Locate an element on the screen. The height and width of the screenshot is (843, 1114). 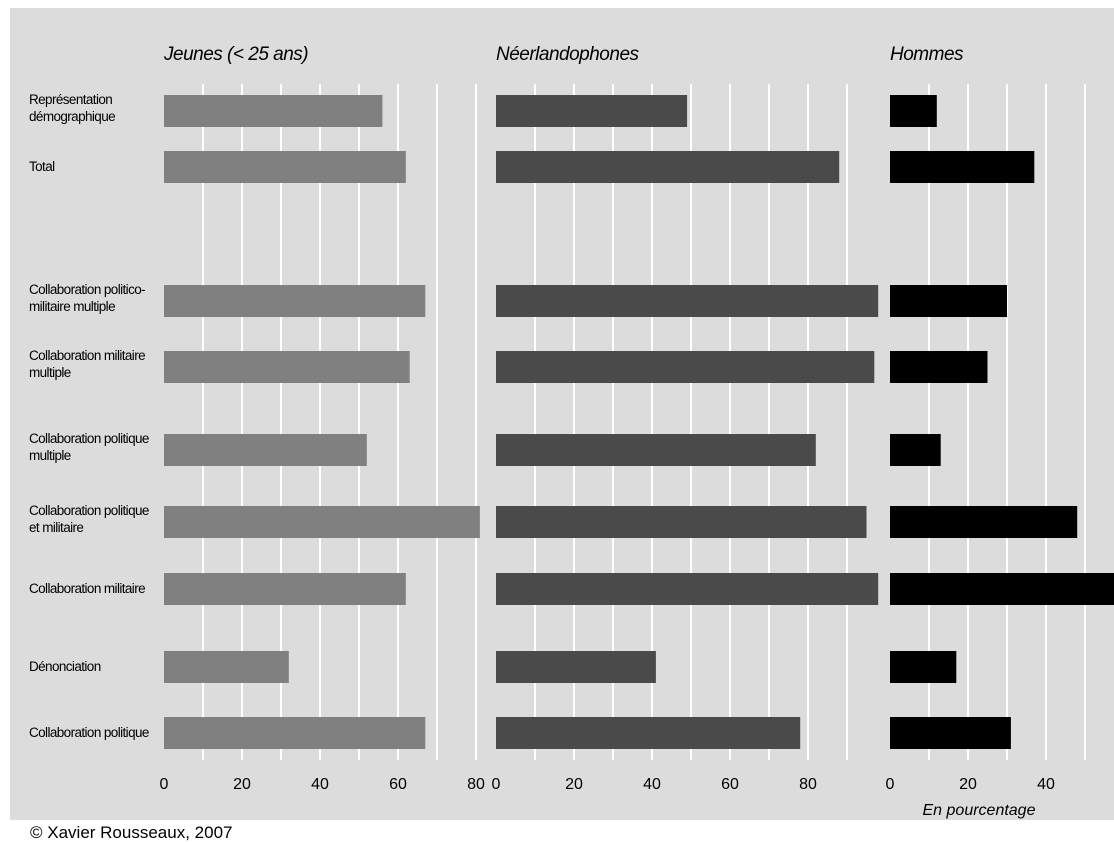
category-label-line: Représentation is located at coordinates (70, 99).